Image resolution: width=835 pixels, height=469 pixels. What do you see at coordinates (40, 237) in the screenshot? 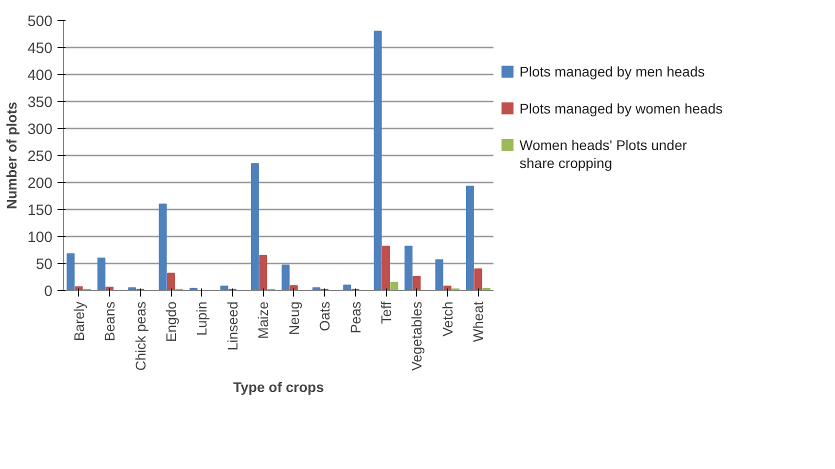
I see `y-tick-label: 100` at bounding box center [40, 237].